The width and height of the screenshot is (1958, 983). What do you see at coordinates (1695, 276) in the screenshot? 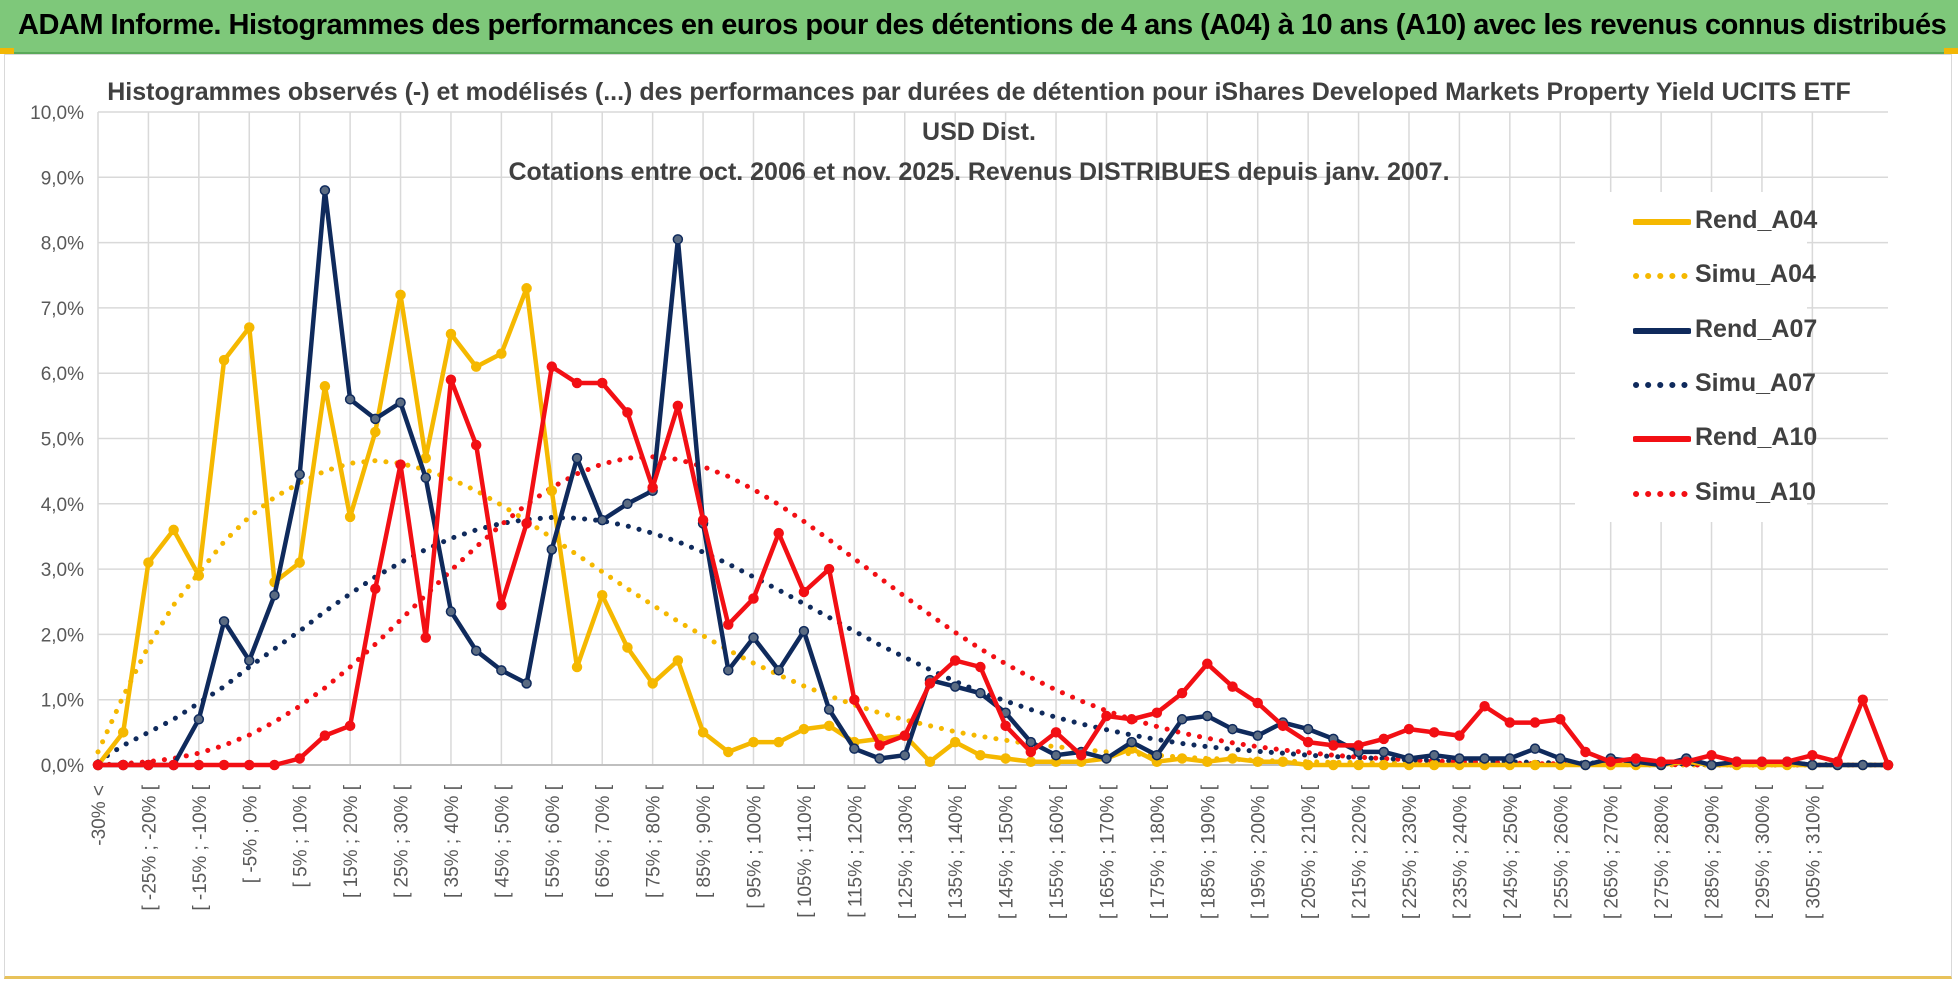
I see `legend-item-simu-a04: Simu_A04` at bounding box center [1695, 276].